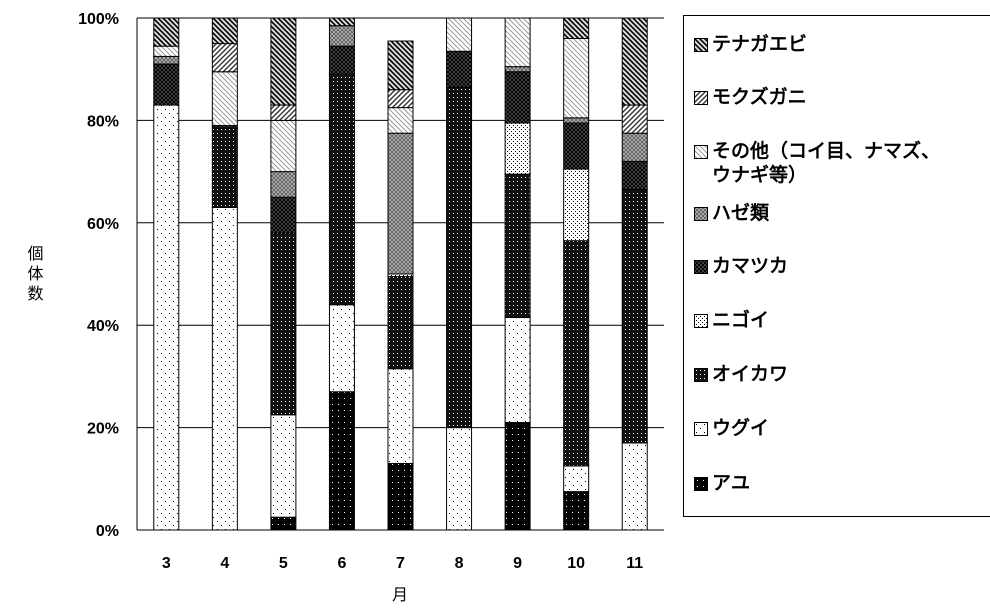 This screenshot has height=608, width=990. I want to click on legend-label: カマツカ, so click(750, 266).